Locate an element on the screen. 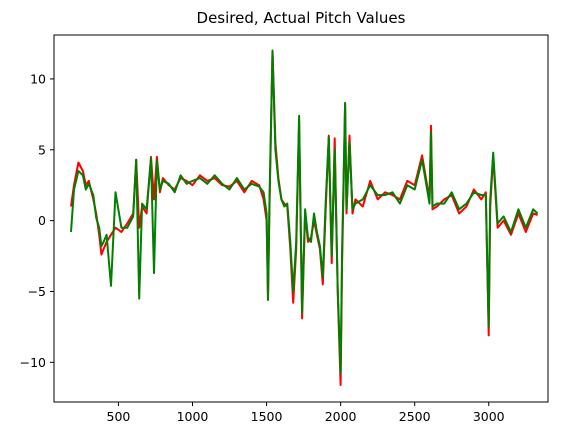 This screenshot has height=437, width=564. x-axis: 500 1000 1500 2000 2500 3000 is located at coordinates (306, 413).